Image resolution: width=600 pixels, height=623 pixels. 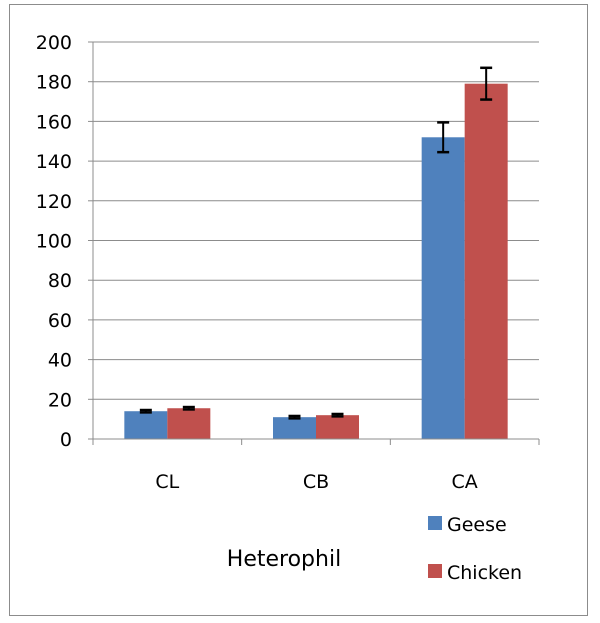 What do you see at coordinates (484, 573) in the screenshot?
I see `legend-label-chicken: Chicken` at bounding box center [484, 573].